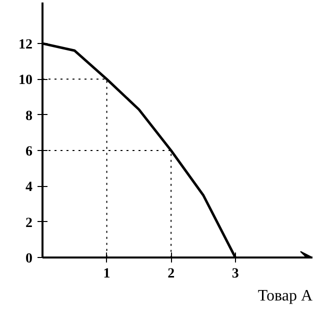 The height and width of the screenshot is (309, 332). Describe the element at coordinates (29, 188) in the screenshot. I see `y-tick-label: 4` at that location.